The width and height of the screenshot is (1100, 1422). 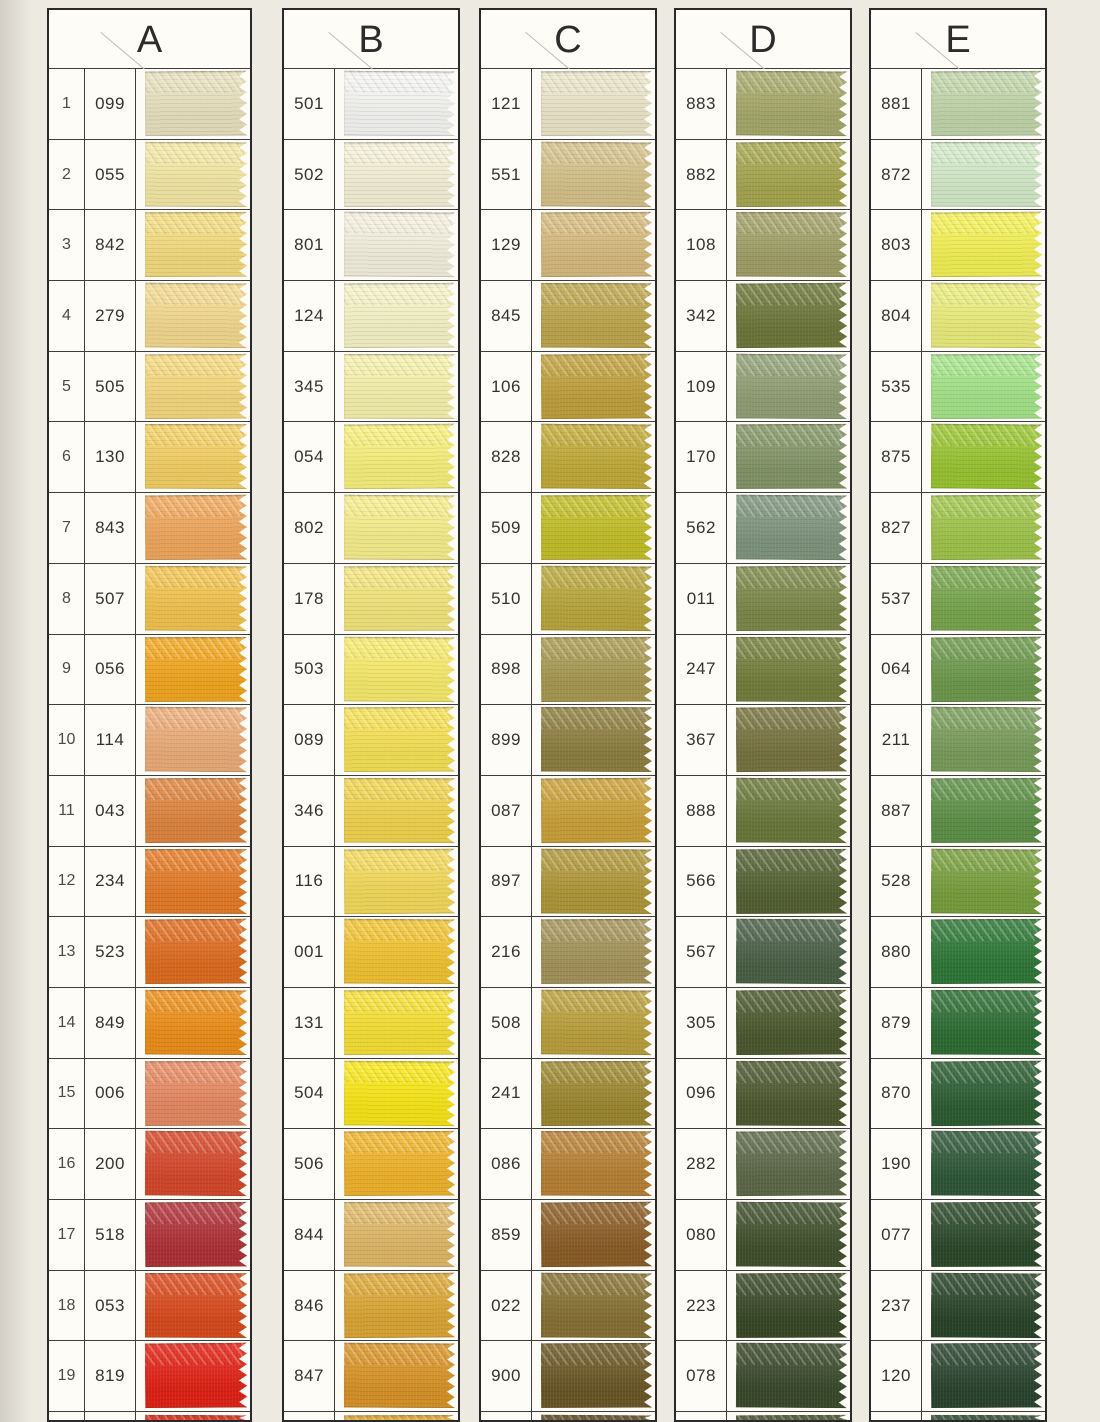 What do you see at coordinates (67, 669) in the screenshot?
I see `row-number: 9` at bounding box center [67, 669].